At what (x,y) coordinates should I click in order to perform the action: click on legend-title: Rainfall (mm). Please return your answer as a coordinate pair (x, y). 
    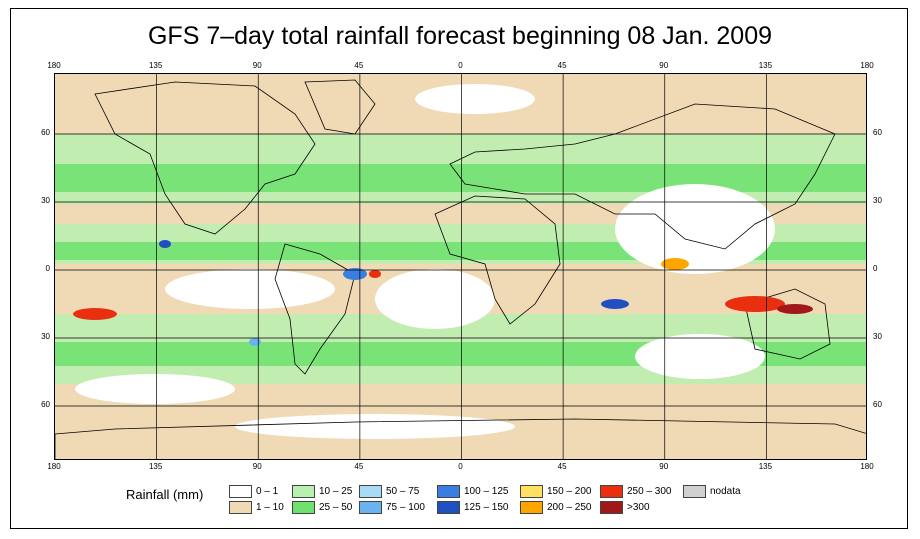
    Looking at the image, I should click on (165, 494).